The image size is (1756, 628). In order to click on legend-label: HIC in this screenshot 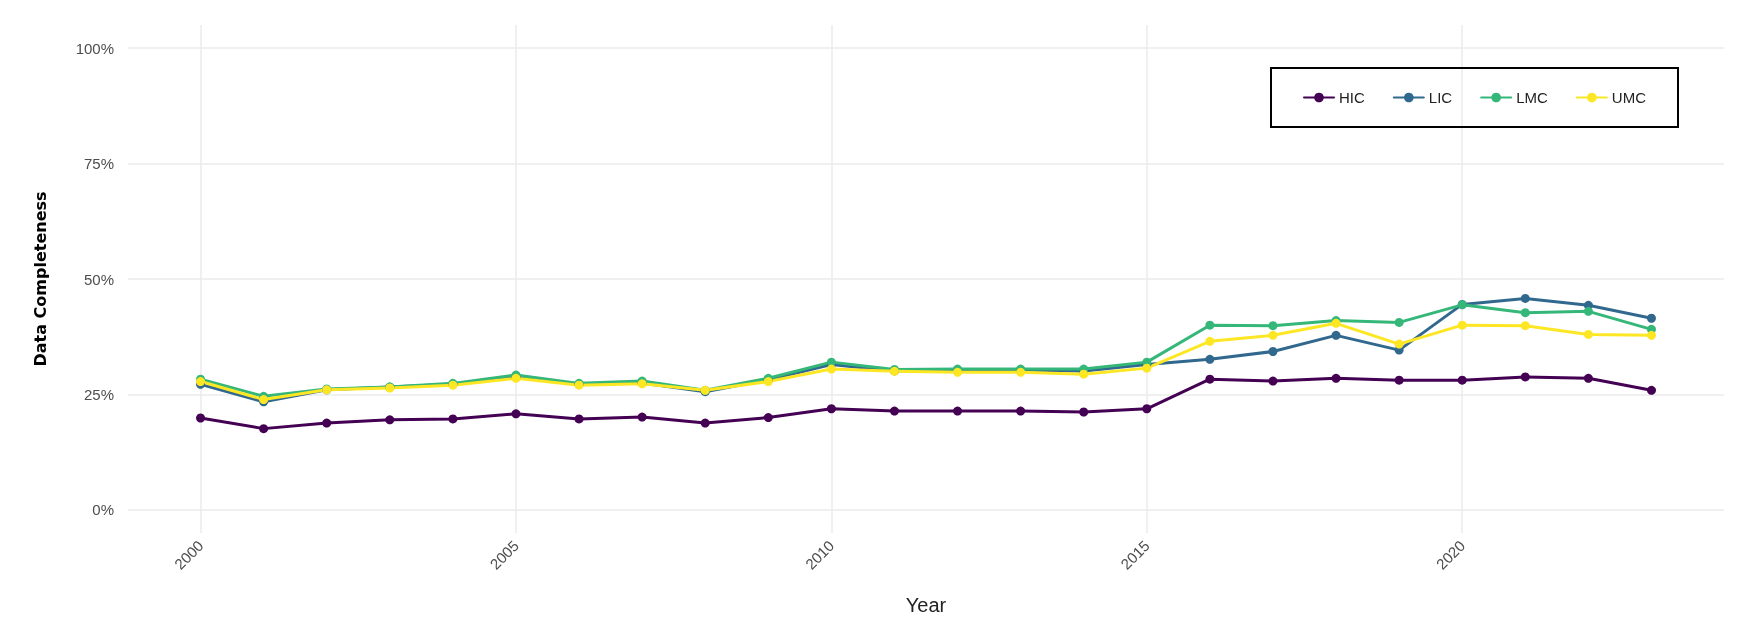, I will do `click(1352, 97)`.